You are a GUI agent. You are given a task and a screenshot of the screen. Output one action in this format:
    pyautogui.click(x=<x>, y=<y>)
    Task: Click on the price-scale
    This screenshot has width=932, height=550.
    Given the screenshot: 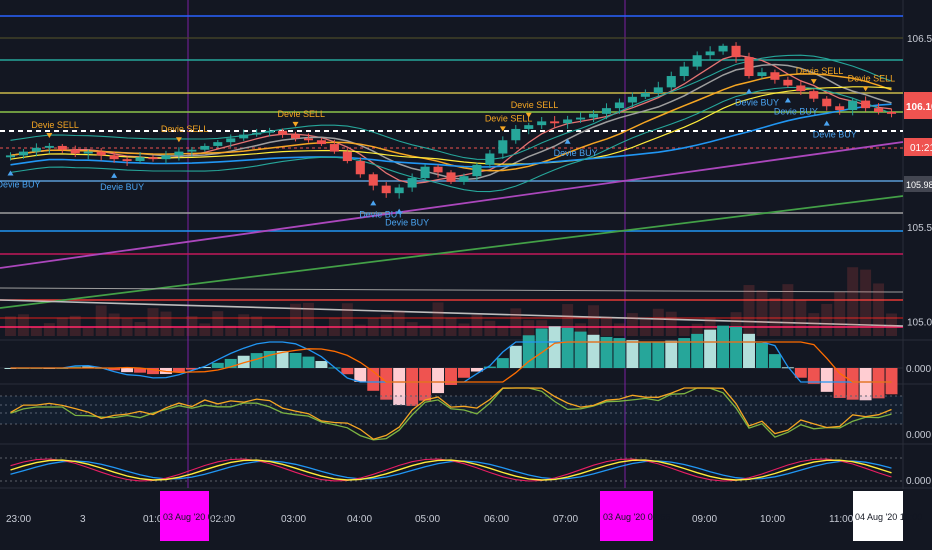 What is the action you would take?
    pyautogui.click(x=917, y=245)
    